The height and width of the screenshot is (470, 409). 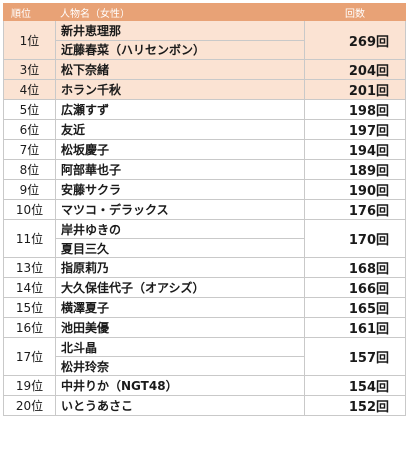 I want to click on count-cell: 168回, so click(x=355, y=267).